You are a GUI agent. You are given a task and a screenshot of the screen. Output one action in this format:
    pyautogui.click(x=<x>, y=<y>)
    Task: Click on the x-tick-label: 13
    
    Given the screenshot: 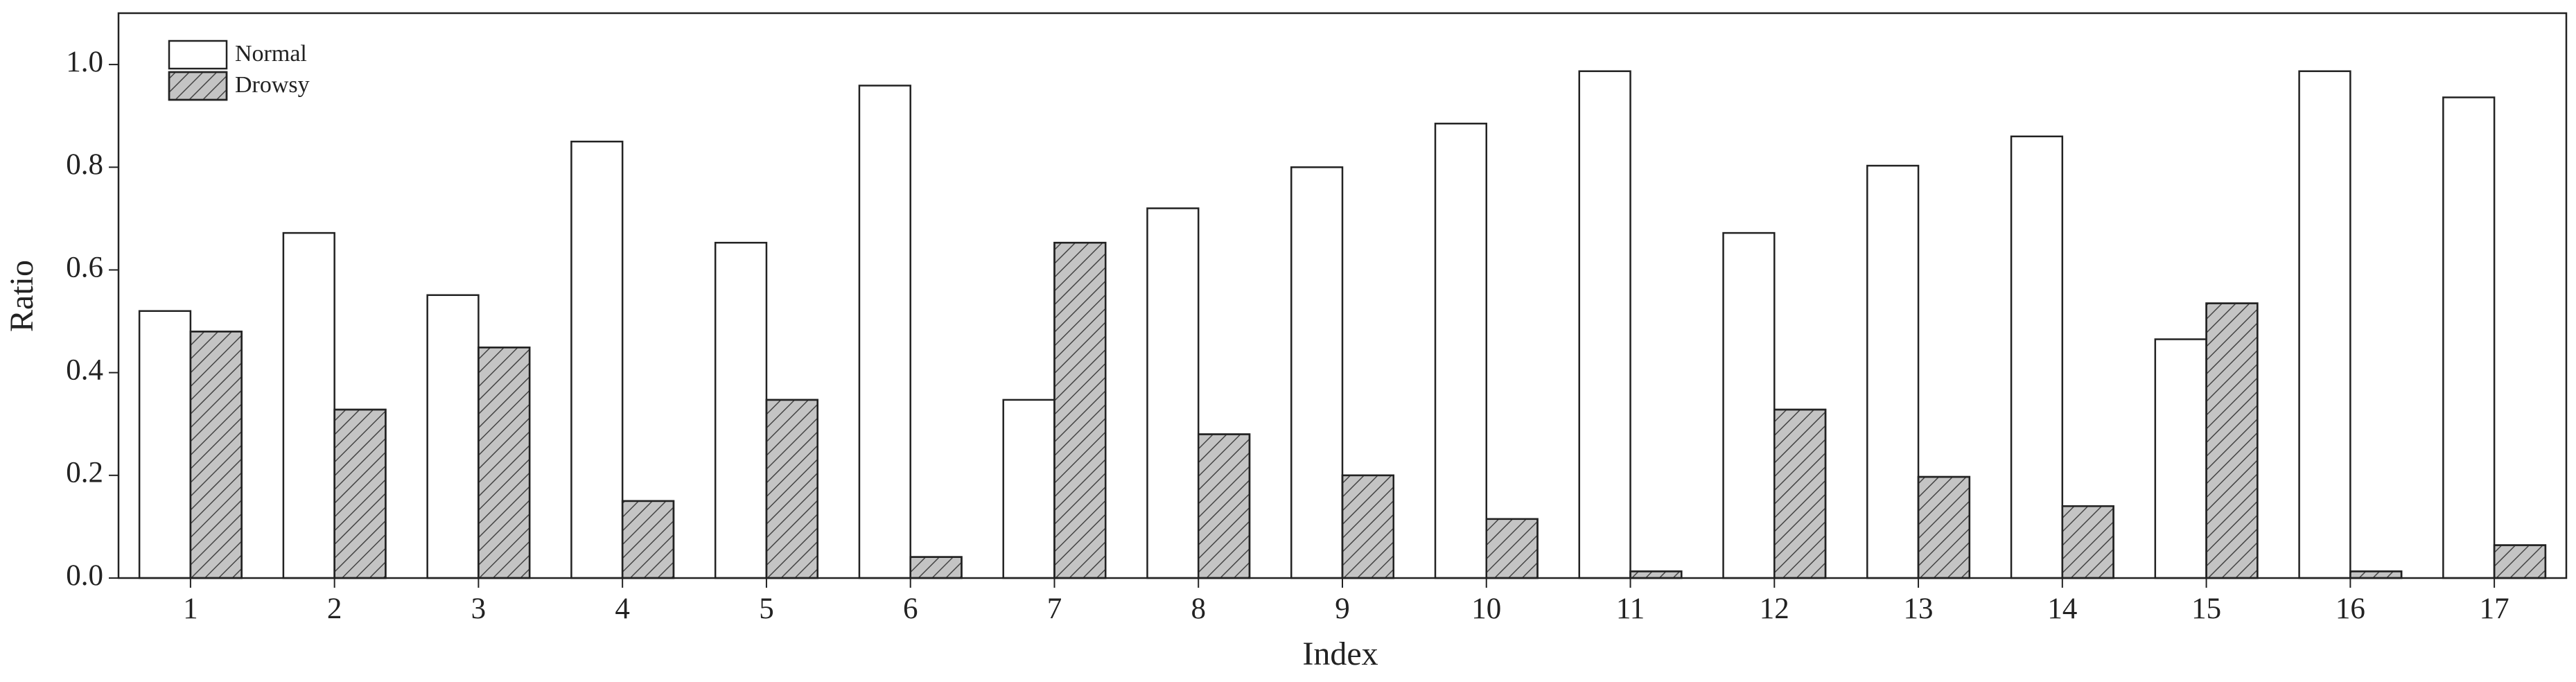 What is the action you would take?
    pyautogui.click(x=1919, y=609)
    